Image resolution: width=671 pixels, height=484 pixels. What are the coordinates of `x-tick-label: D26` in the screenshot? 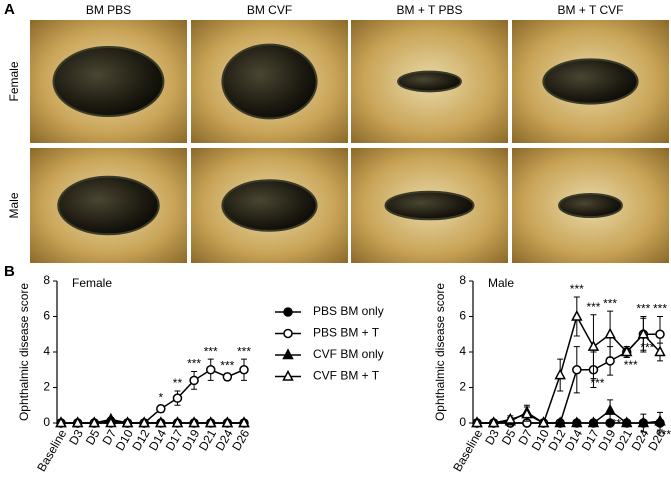 It's located at (240, 440).